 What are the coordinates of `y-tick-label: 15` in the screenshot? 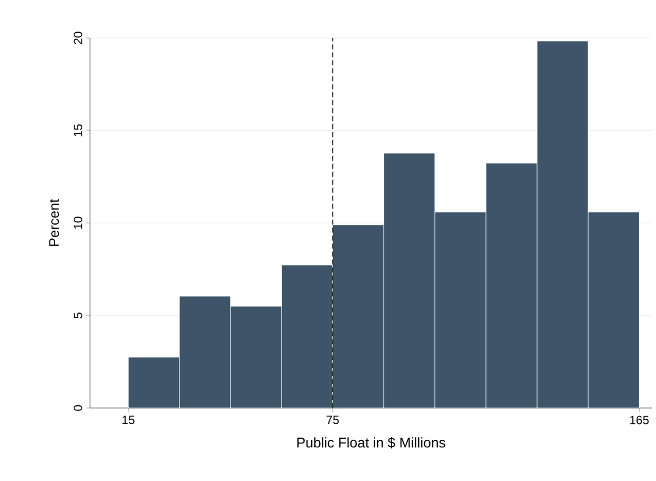 It's located at (78, 130).